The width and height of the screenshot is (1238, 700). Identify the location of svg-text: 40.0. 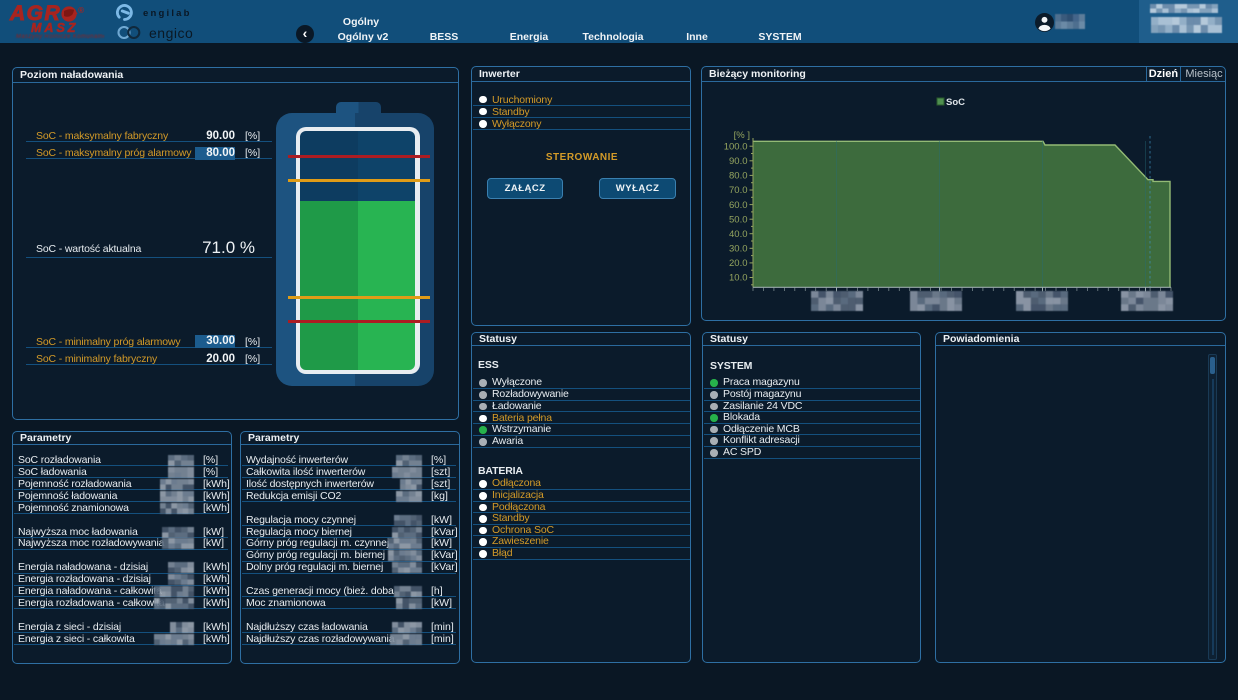
(738, 234).